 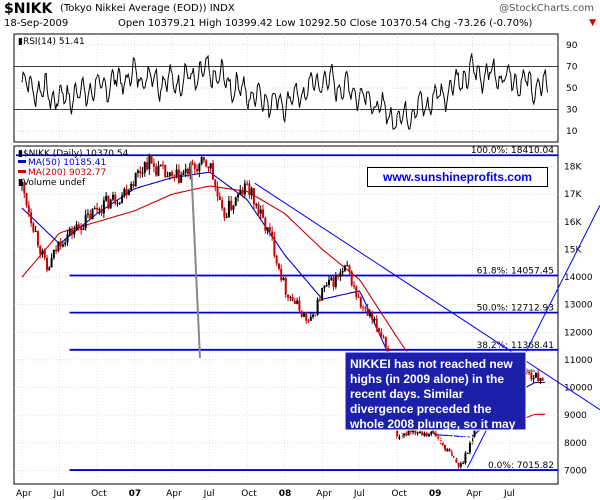 I want to click on fib-level-label: 38.2%: 11368.41, so click(x=515, y=346).